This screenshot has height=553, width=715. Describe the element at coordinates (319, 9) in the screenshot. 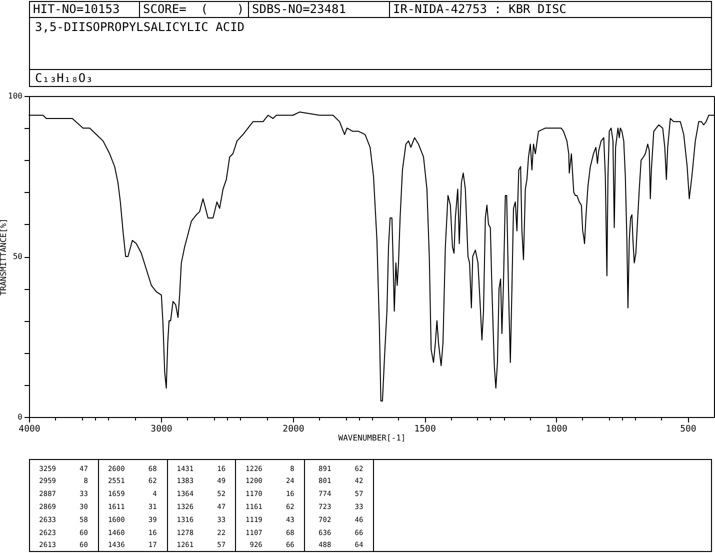

I see `text: SDBS-NO=23481` at that location.